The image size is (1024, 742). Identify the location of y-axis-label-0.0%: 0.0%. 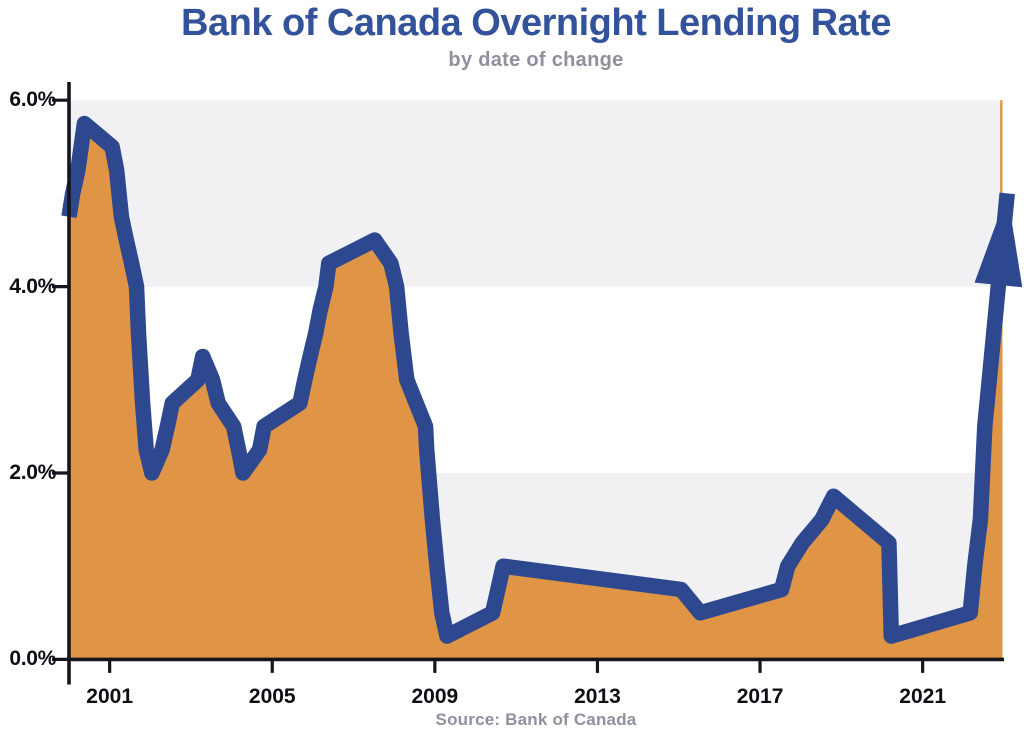
(32, 659).